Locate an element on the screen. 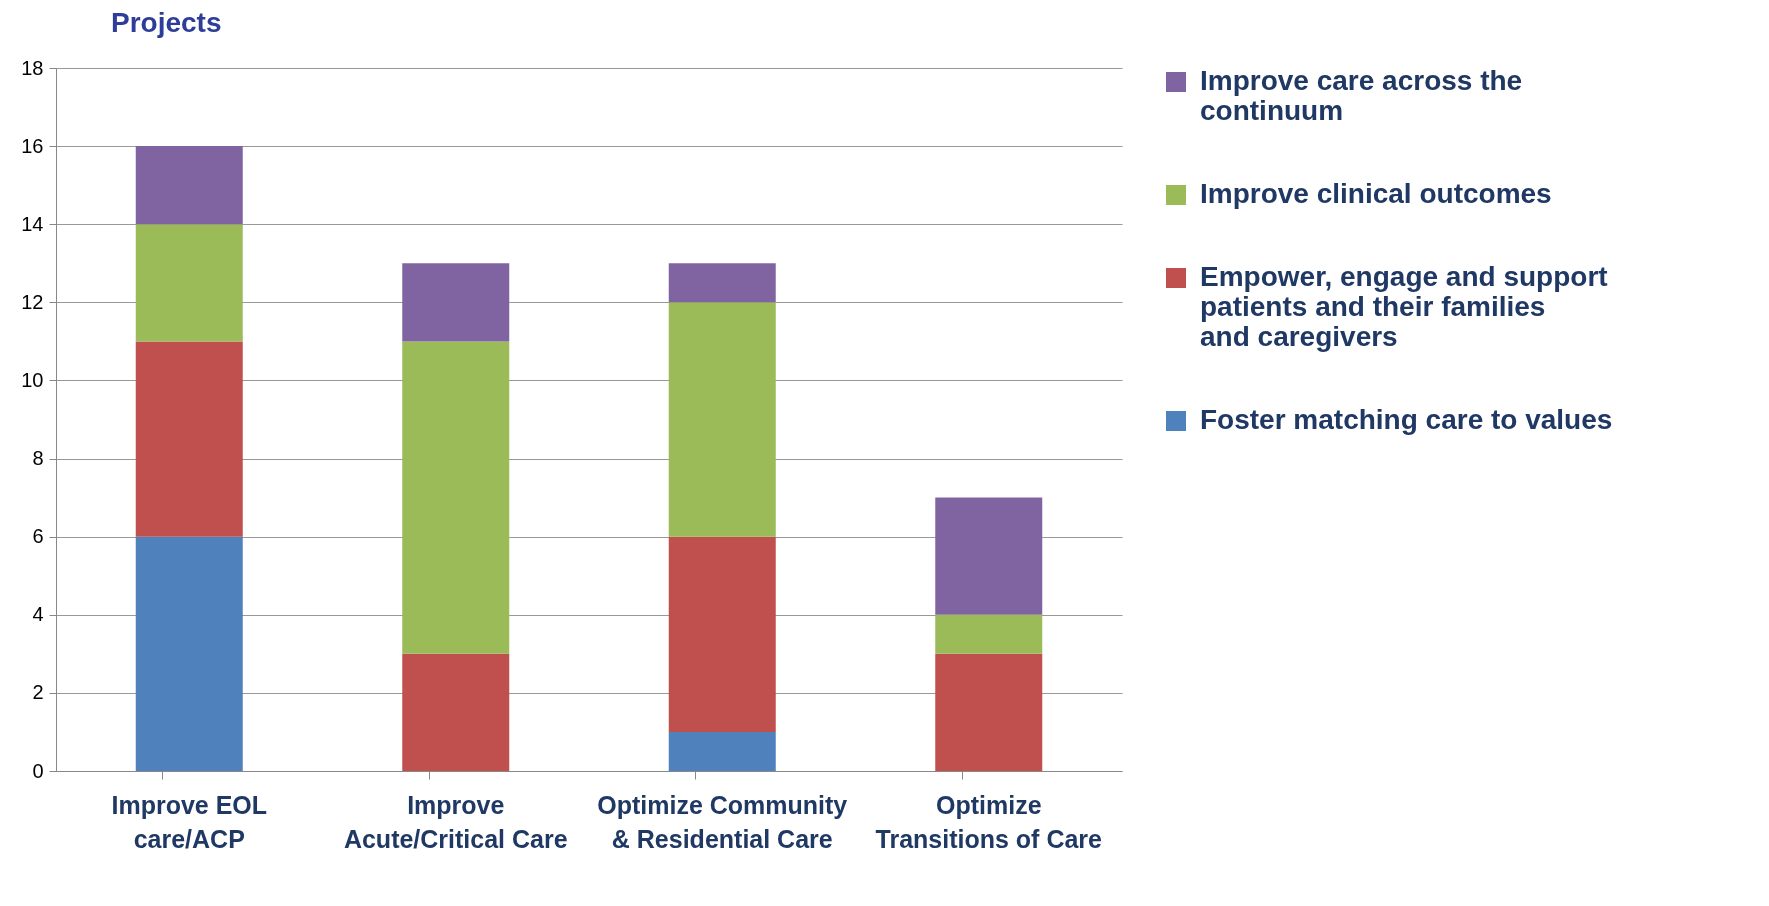 This screenshot has width=1769, height=906. legend-label: Empower, engage and support patients and their families and caregivers is located at coordinates (1404, 306).